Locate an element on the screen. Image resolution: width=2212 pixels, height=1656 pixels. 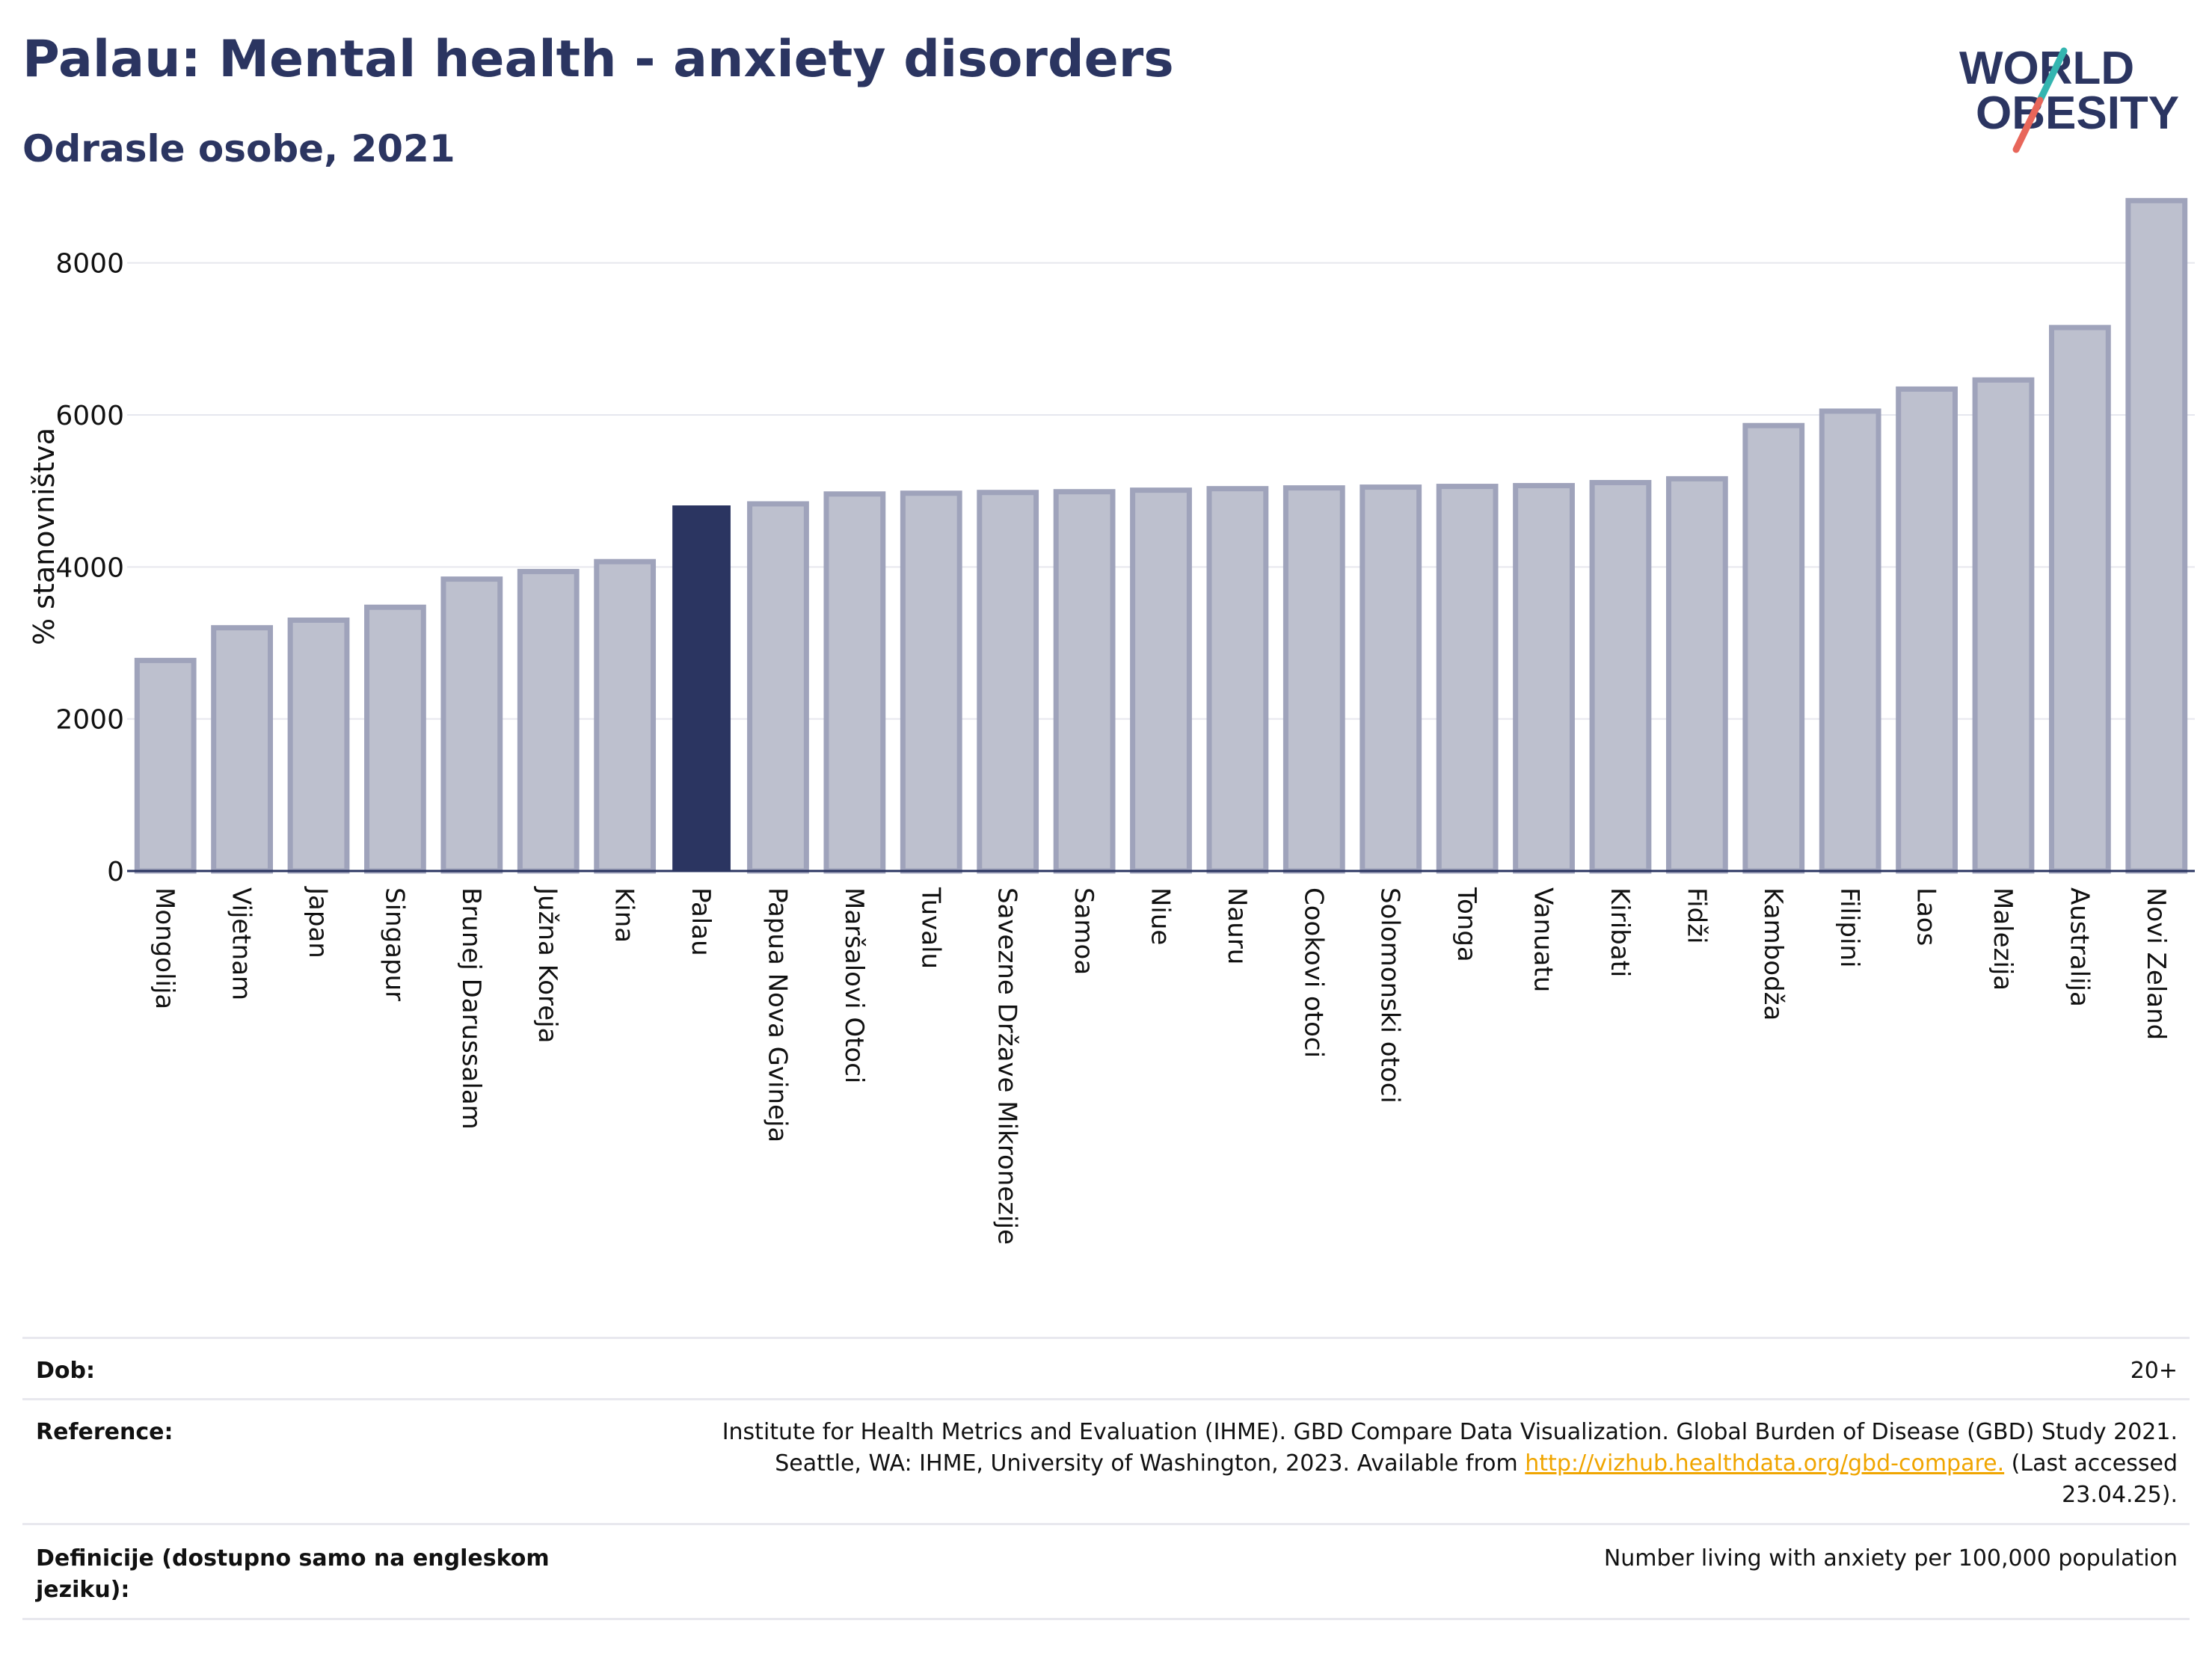
bar-japan is located at coordinates (318, 746).